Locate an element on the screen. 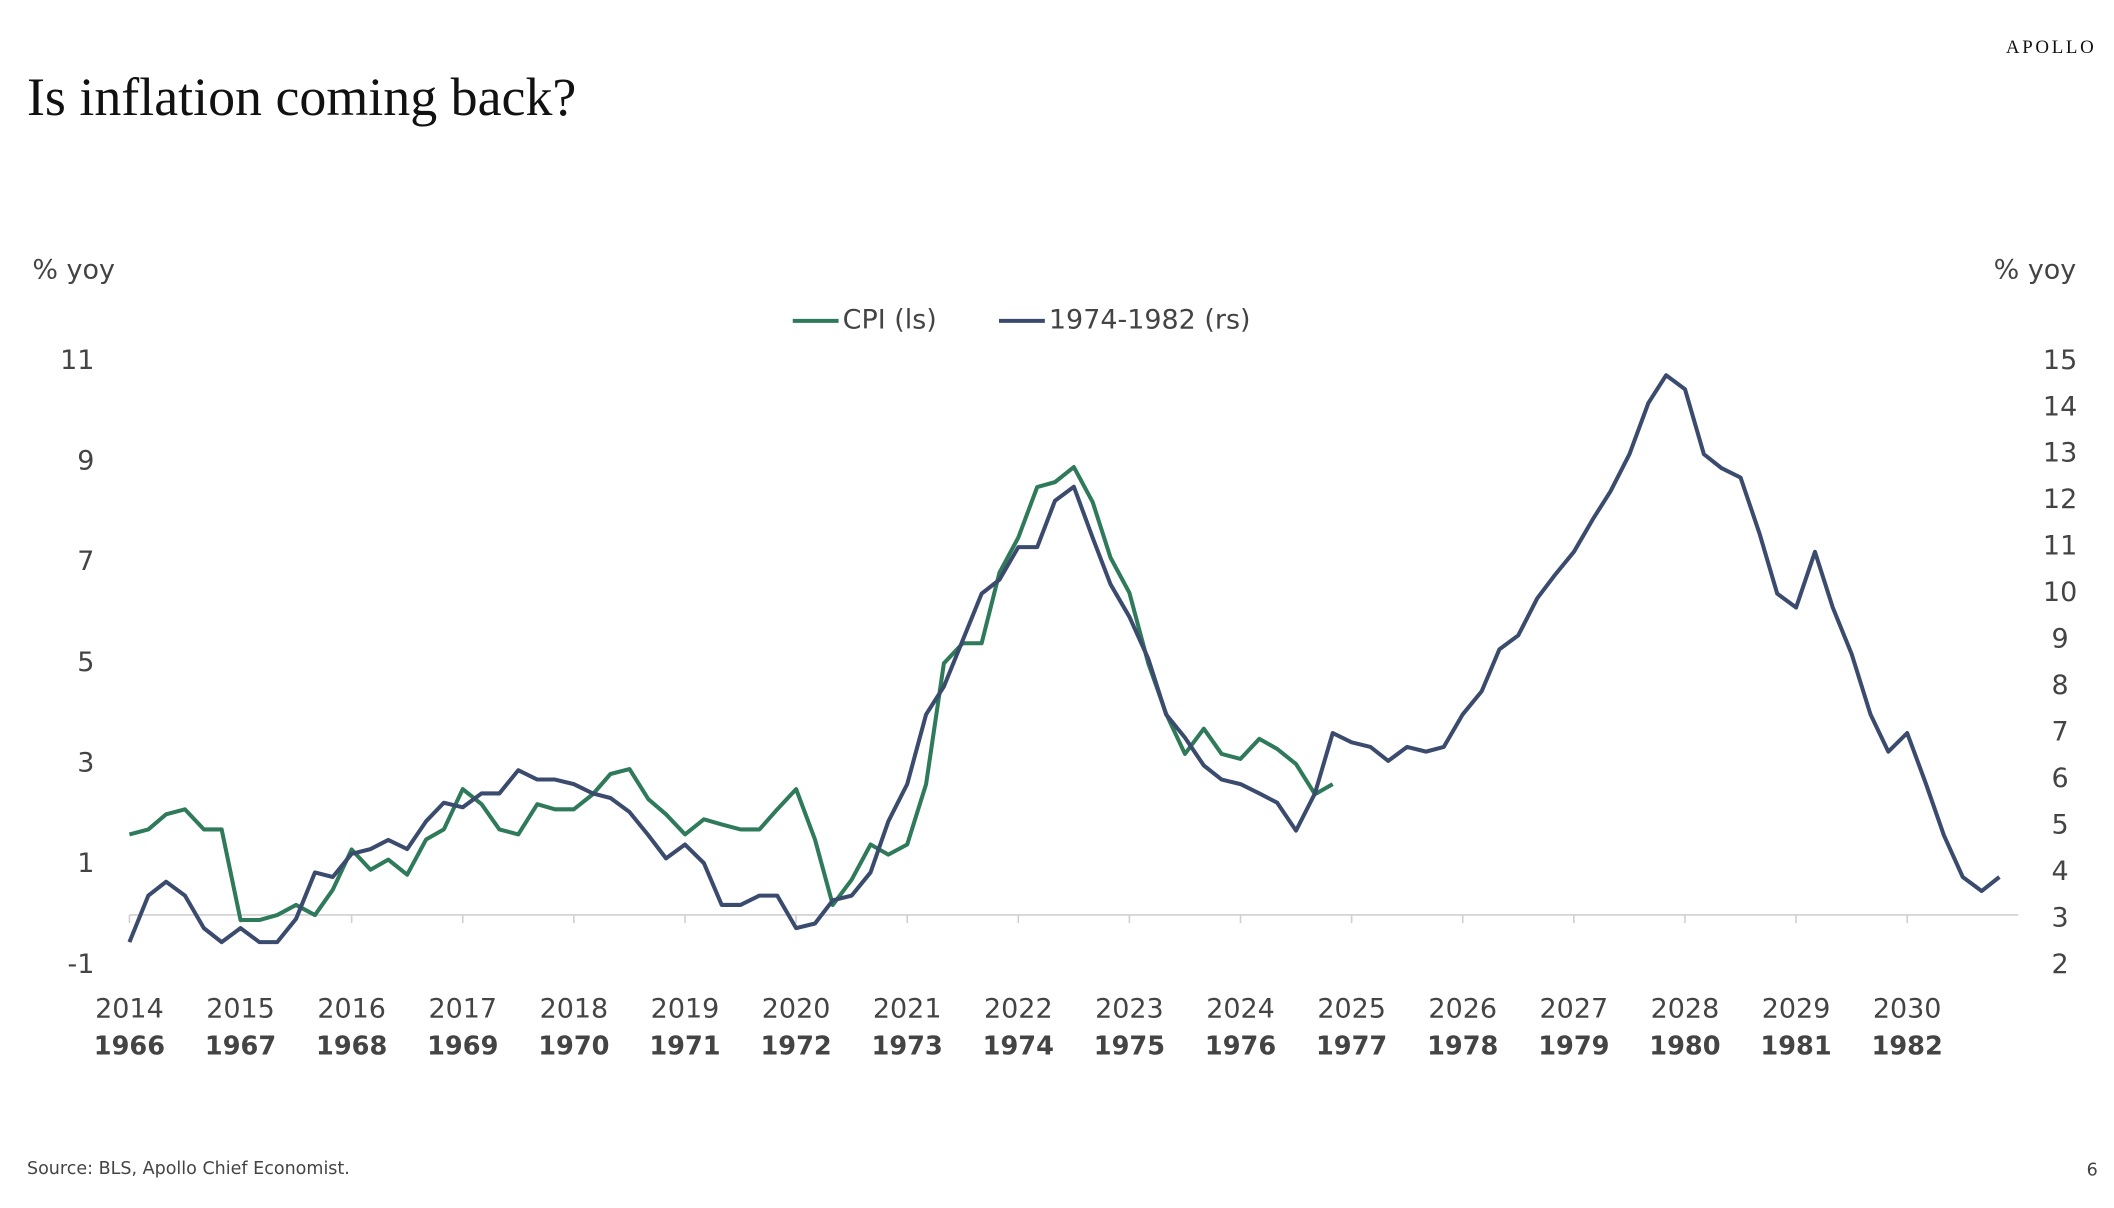 This screenshot has width=2114, height=1208. y2-tick-label: 10 is located at coordinates (2060, 592).